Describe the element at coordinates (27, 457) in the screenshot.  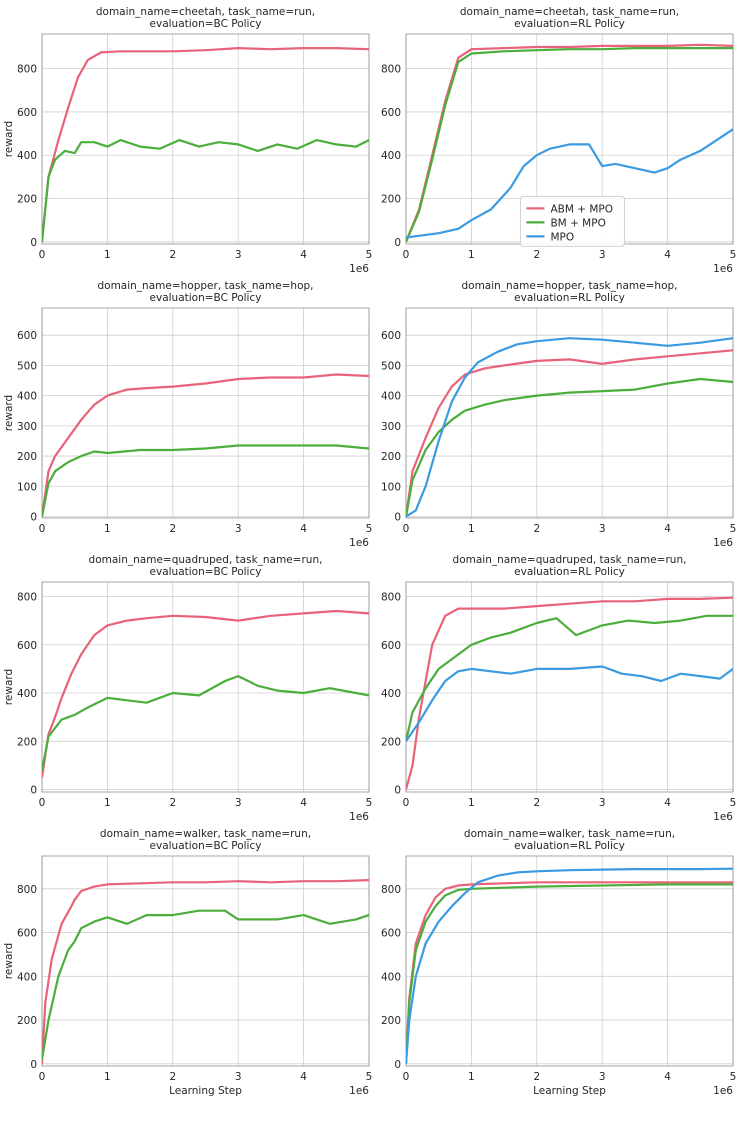
I see `chart-3-y-tick-label: 200` at that location.